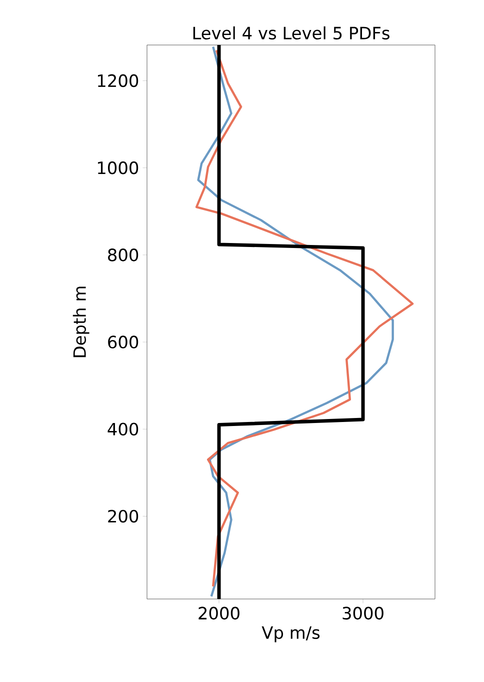 The width and height of the screenshot is (484, 682). I want to click on y-tick-label: 800, so click(123, 255).